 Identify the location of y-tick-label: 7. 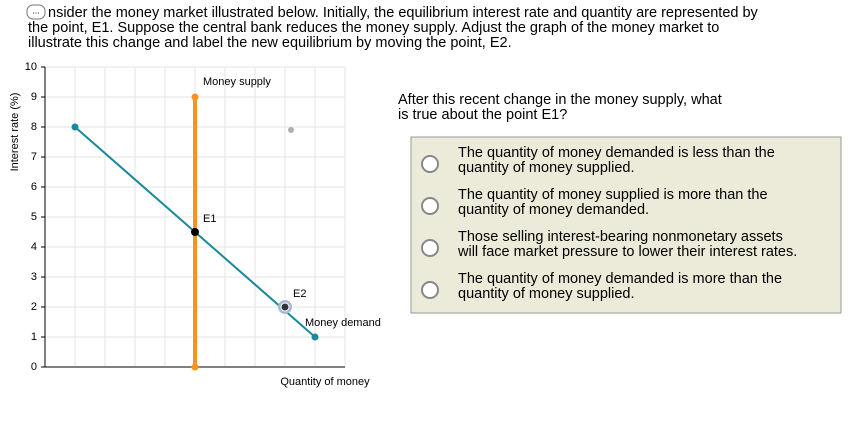
(34, 157).